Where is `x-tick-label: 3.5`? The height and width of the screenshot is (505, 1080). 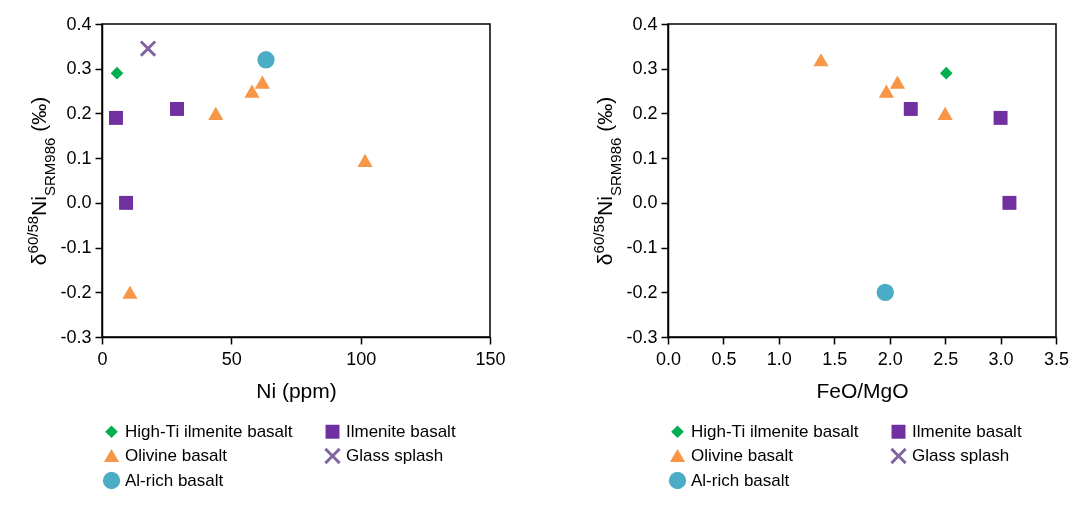
x-tick-label: 3.5 is located at coordinates (1056, 358).